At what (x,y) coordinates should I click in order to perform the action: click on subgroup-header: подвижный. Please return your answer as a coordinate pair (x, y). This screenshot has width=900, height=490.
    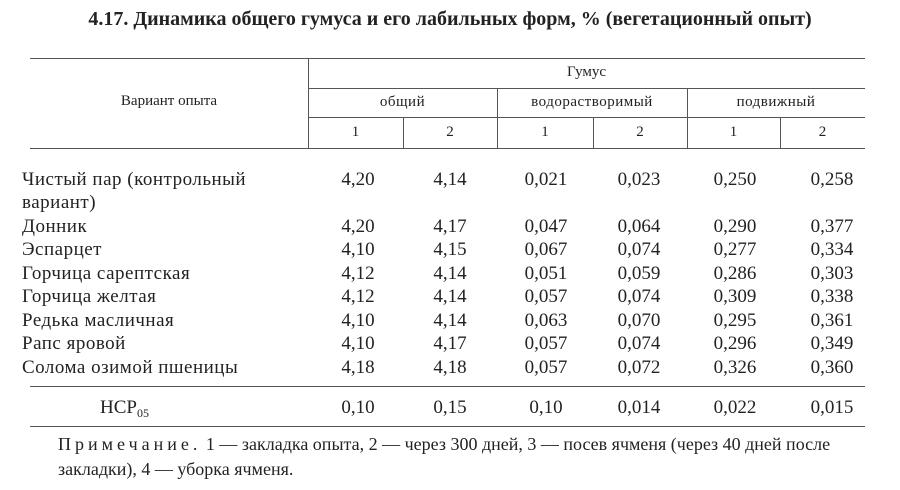
    Looking at the image, I should click on (776, 102).